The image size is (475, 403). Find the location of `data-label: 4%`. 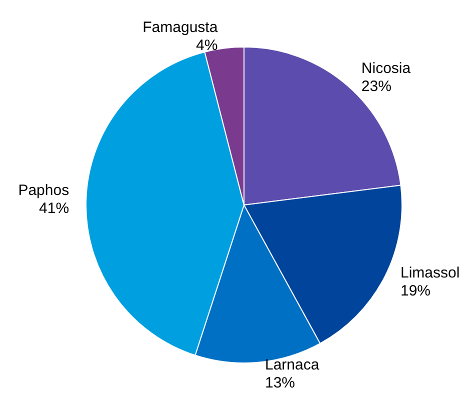

data-label: 4% is located at coordinates (207, 45).